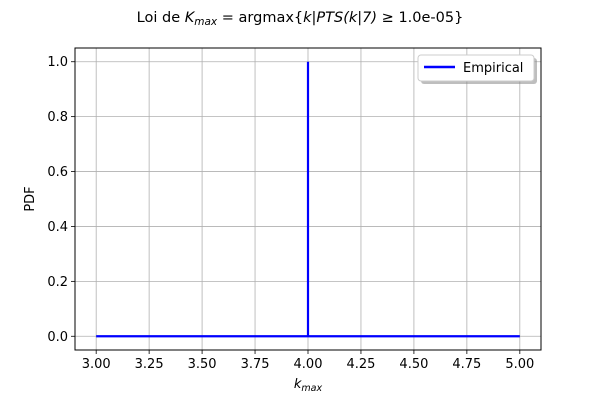 The image size is (600, 400). Describe the element at coordinates (360, 364) in the screenshot. I see `x-tick-label: 4.25` at that location.